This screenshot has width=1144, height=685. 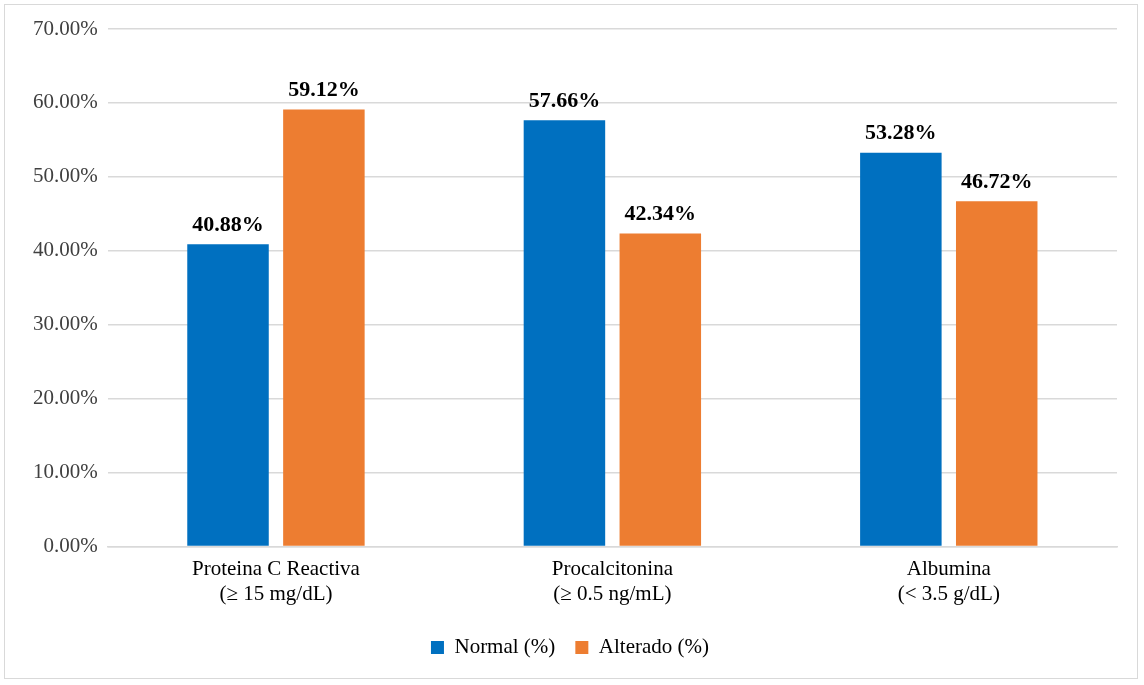 I want to click on data-label: 46.72%, so click(x=996, y=180).